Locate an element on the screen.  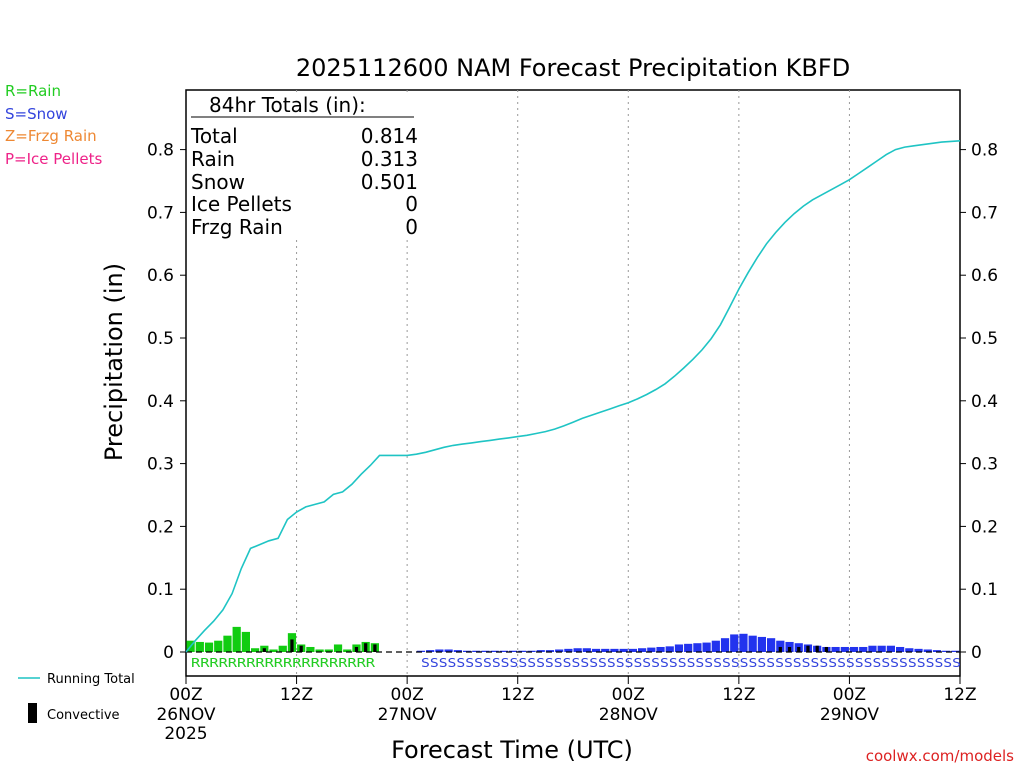
type-legend-ice-pellets: P=Ice Pellets is located at coordinates (53, 159).